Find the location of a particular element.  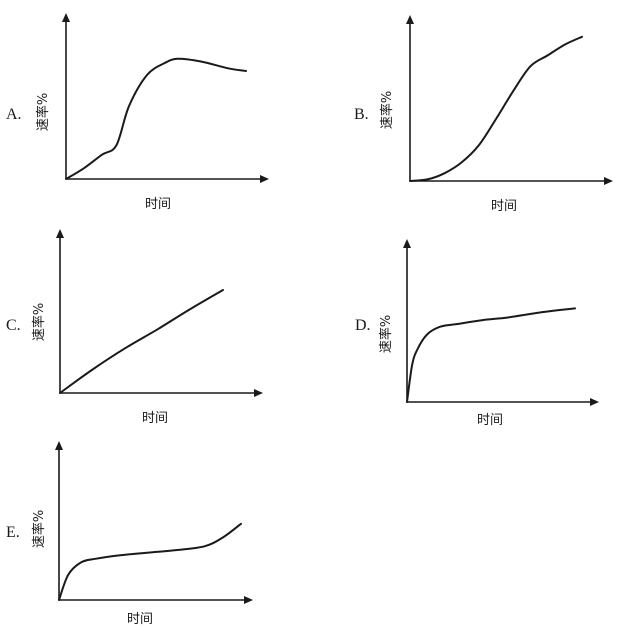

rate-curve-d is located at coordinates (491, 355).